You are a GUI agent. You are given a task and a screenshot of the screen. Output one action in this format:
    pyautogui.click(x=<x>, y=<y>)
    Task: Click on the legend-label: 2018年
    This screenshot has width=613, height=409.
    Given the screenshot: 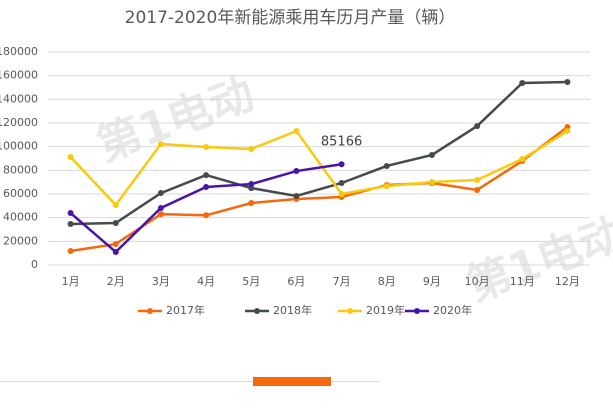 What is the action you would take?
    pyautogui.click(x=292, y=310)
    